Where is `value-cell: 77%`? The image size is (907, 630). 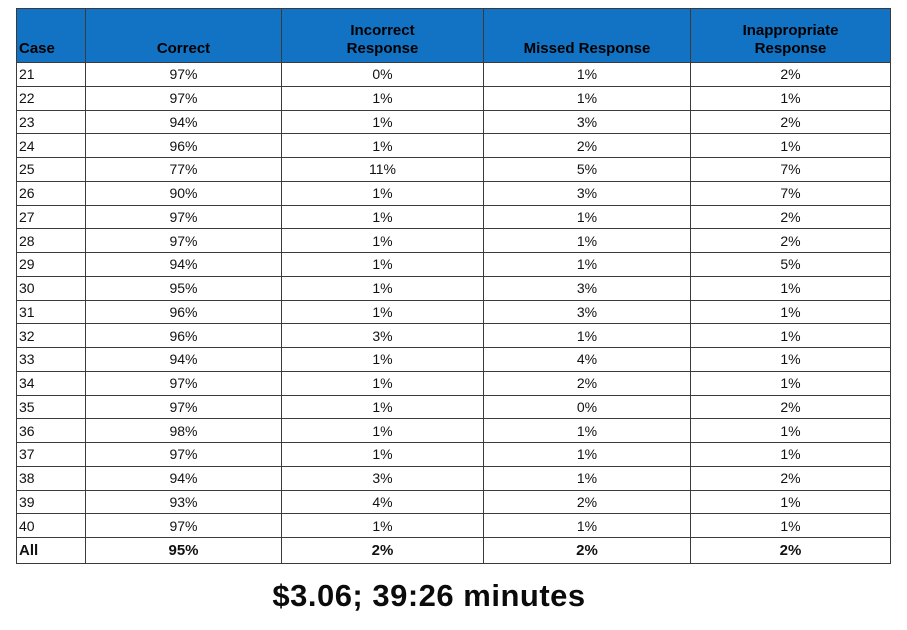 value-cell: 77% is located at coordinates (183, 169).